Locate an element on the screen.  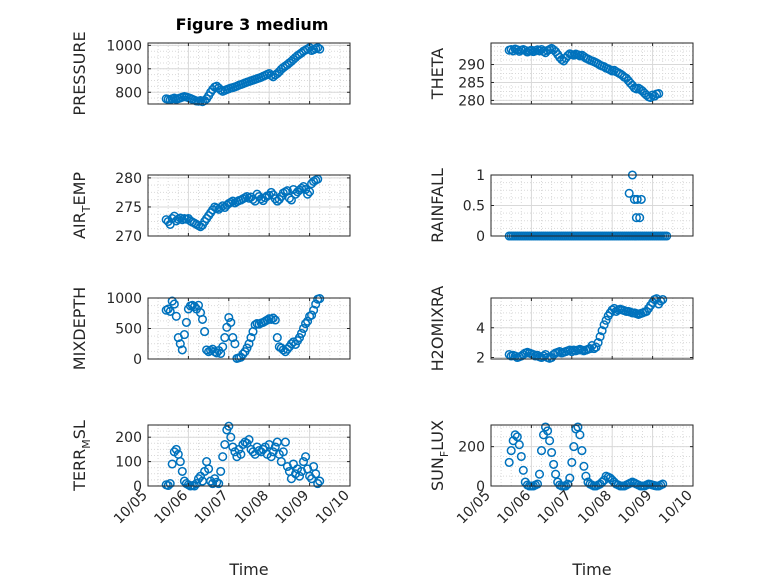
y-tick-label: 500 is located at coordinates (128, 330).